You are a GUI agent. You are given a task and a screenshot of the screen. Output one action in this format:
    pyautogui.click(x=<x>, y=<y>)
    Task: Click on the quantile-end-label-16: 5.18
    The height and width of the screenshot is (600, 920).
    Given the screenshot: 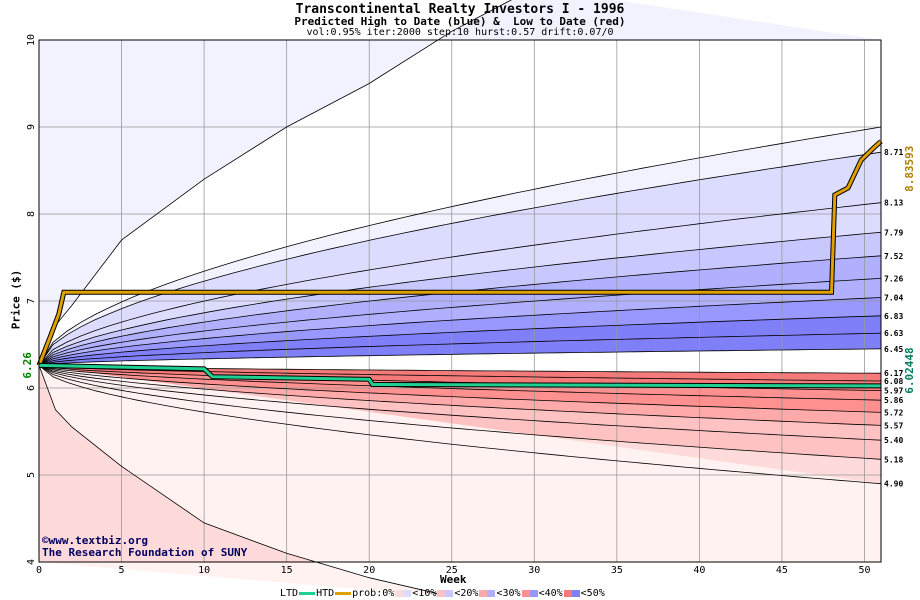 What is the action you would take?
    pyautogui.click(x=893, y=459)
    